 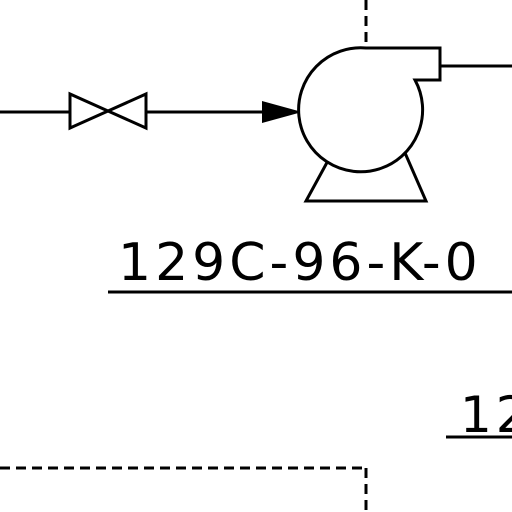 What do you see at coordinates (486, 415) in the screenshot?
I see `secondary-tag-label: 12` at bounding box center [486, 415].